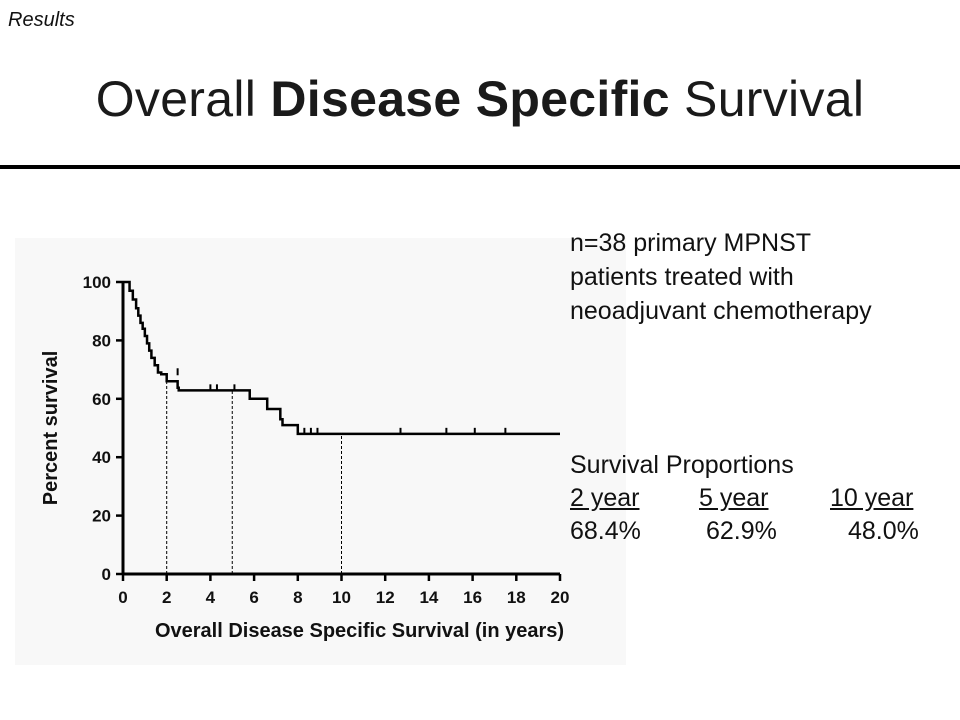 The width and height of the screenshot is (960, 720). What do you see at coordinates (472, 597) in the screenshot?
I see `x-tick-label: 16` at bounding box center [472, 597].